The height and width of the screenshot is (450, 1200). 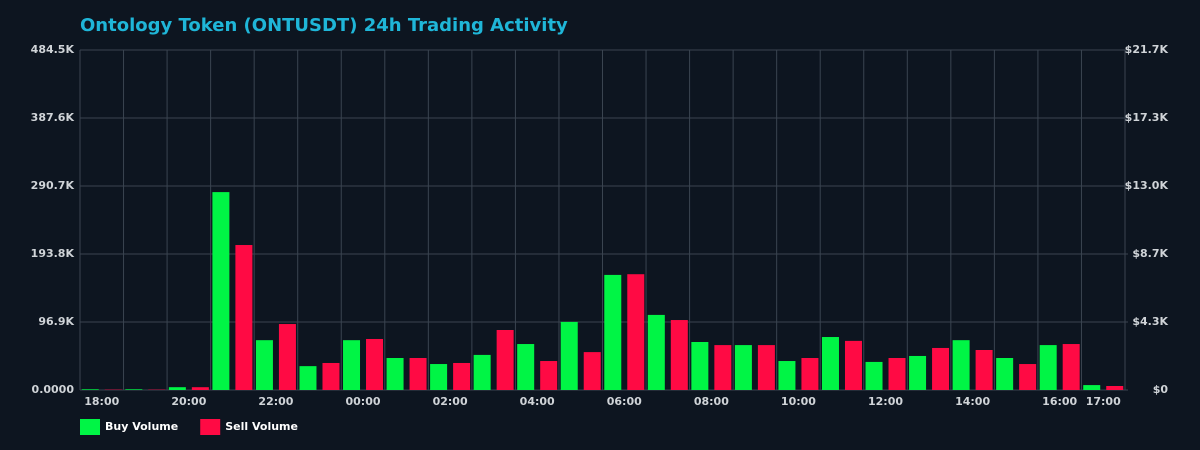 I want to click on x-tick-label: 02:00, so click(x=450, y=401).